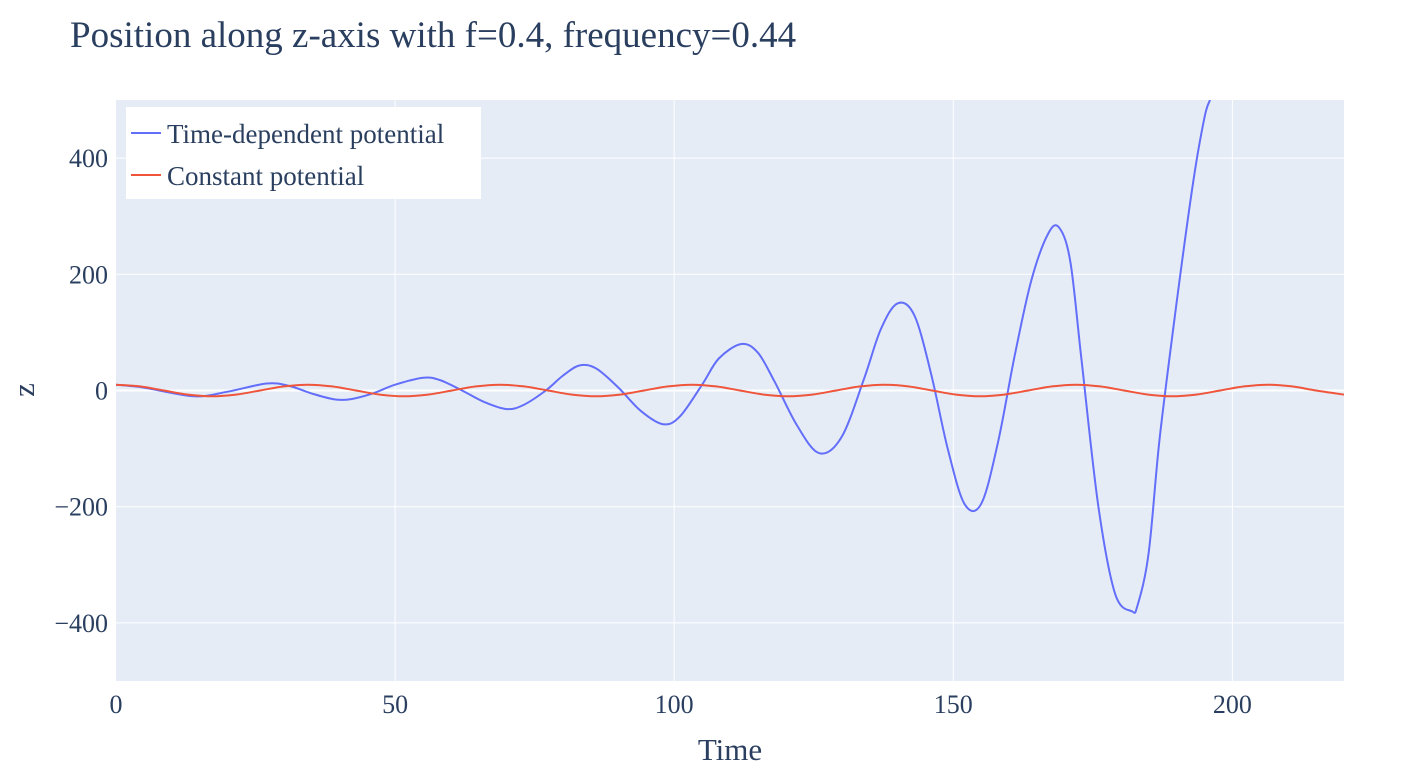 The height and width of the screenshot is (773, 1424). Describe the element at coordinates (305, 134) in the screenshot. I see `legend-label-time-dependent: Time-dependent potential` at that location.